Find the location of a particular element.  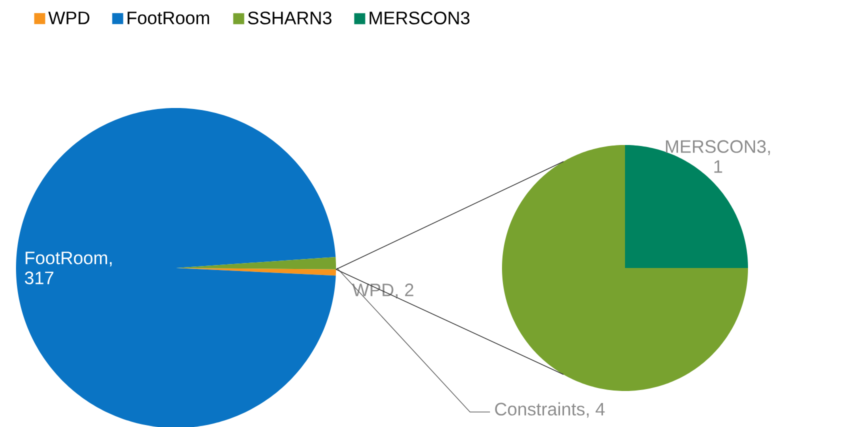

legend-label: SSHARN3 is located at coordinates (290, 18).